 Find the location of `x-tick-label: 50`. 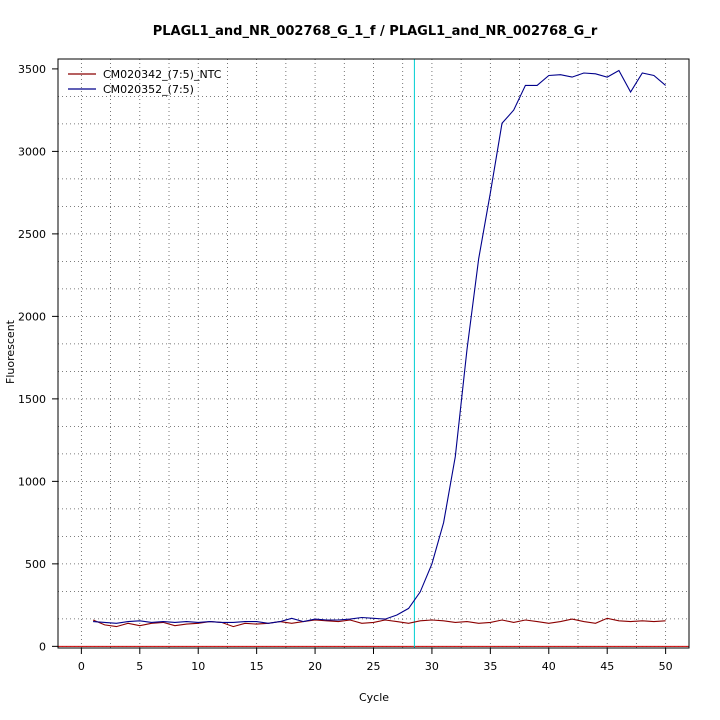

x-tick-label: 50 is located at coordinates (666, 666).